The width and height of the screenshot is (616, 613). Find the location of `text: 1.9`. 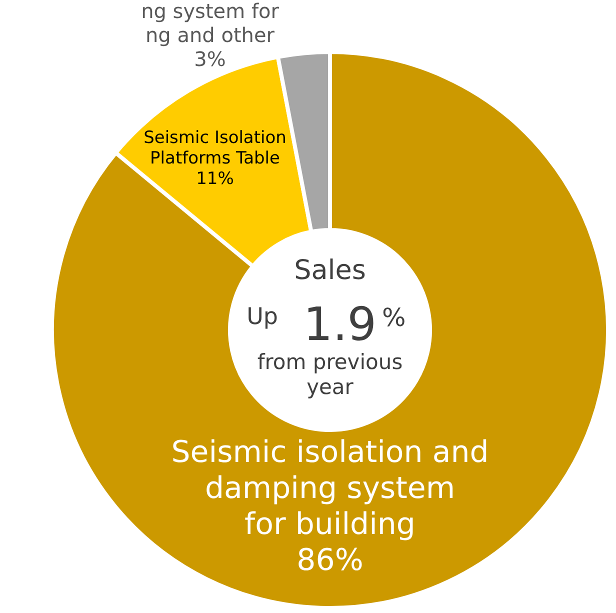

text: 1.9 is located at coordinates (340, 324).